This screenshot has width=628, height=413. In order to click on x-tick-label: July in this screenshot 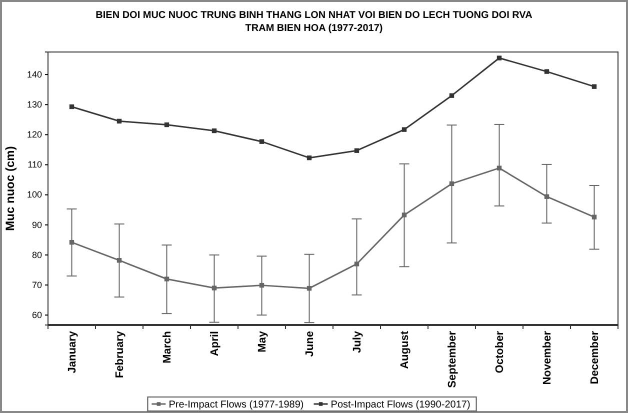, I will do `click(358, 342)`.